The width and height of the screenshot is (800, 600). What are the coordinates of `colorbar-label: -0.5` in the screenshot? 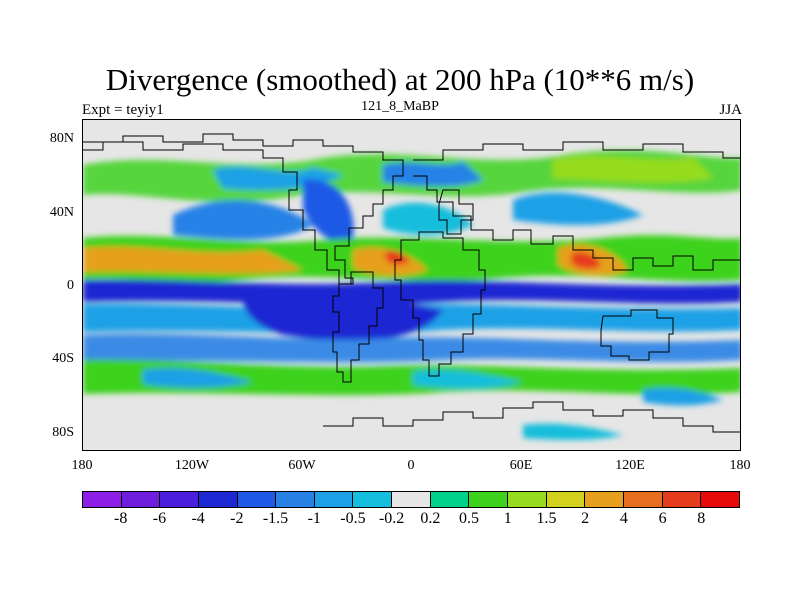 It's located at (353, 518).